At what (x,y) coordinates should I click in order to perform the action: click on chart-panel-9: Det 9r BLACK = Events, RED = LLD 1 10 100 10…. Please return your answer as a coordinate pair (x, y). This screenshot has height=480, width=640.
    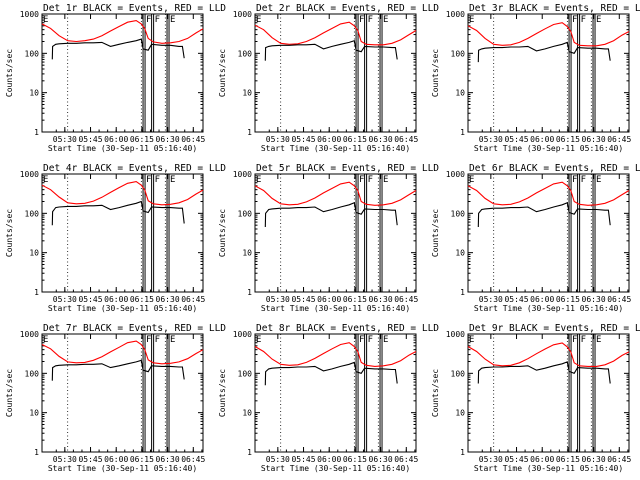
    Looking at the image, I should click on (533, 400).